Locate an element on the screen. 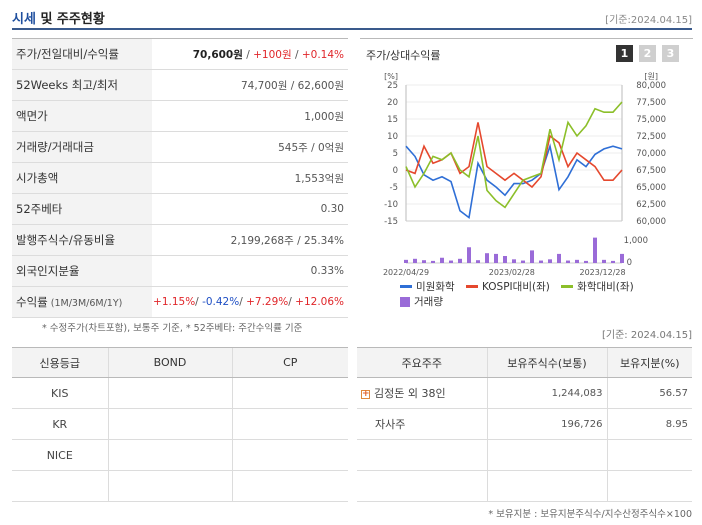 The image size is (702, 525). label-shares: 발행주식수/유동비율 is located at coordinates (82, 240).